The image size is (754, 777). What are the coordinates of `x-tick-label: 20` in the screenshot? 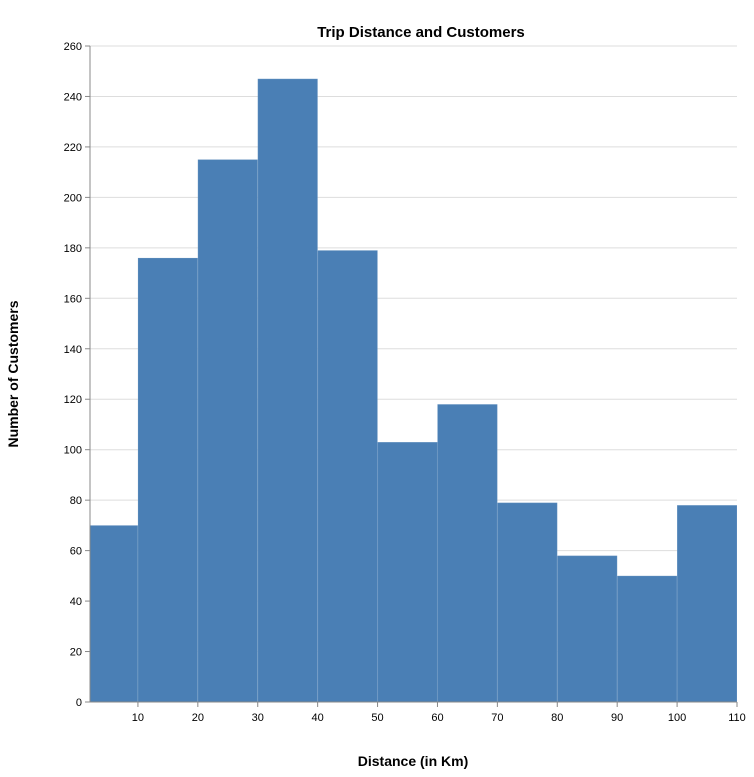 It's located at (198, 718).